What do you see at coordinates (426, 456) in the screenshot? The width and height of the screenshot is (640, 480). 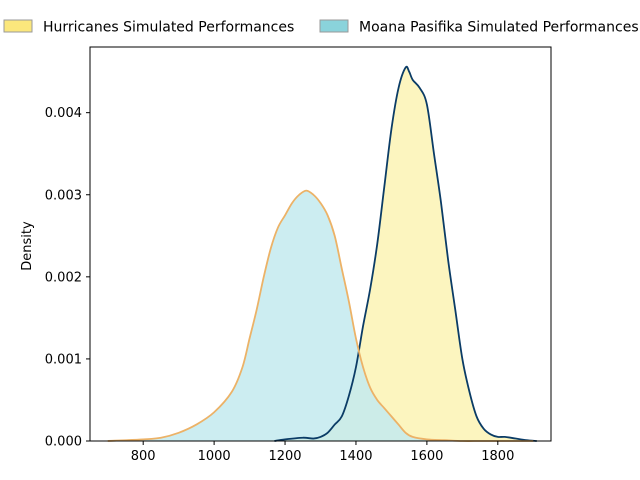 I see `x-tick-label-4: 1600` at bounding box center [426, 456].